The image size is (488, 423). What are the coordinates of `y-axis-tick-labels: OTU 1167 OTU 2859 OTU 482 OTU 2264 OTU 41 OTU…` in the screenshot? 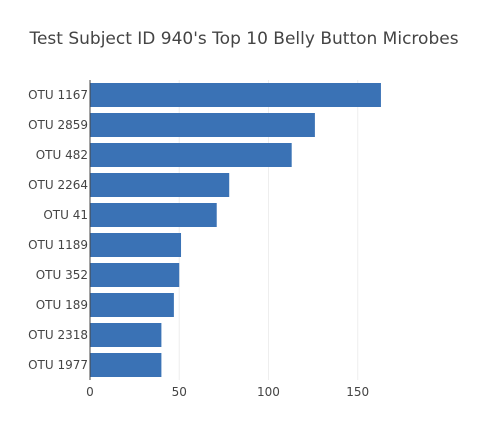 It's located at (58, 230).